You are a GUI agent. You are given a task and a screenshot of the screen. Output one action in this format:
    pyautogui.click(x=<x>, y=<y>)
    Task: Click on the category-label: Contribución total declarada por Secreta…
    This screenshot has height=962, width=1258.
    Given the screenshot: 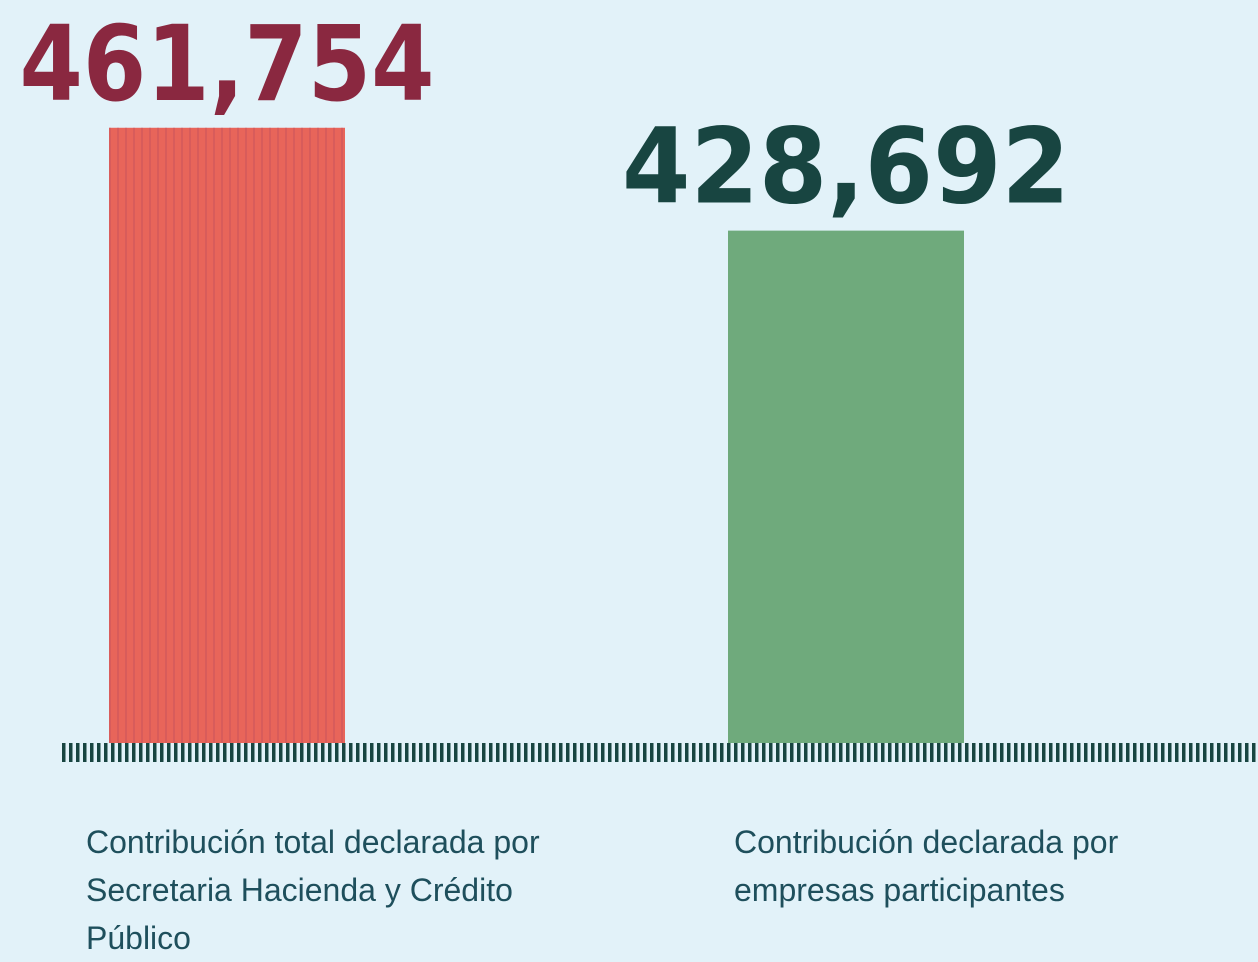 What is the action you would take?
    pyautogui.click(x=313, y=890)
    